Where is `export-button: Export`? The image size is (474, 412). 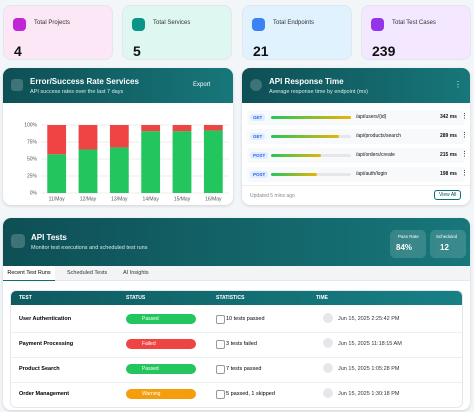
export-button: Export is located at coordinates (202, 85).